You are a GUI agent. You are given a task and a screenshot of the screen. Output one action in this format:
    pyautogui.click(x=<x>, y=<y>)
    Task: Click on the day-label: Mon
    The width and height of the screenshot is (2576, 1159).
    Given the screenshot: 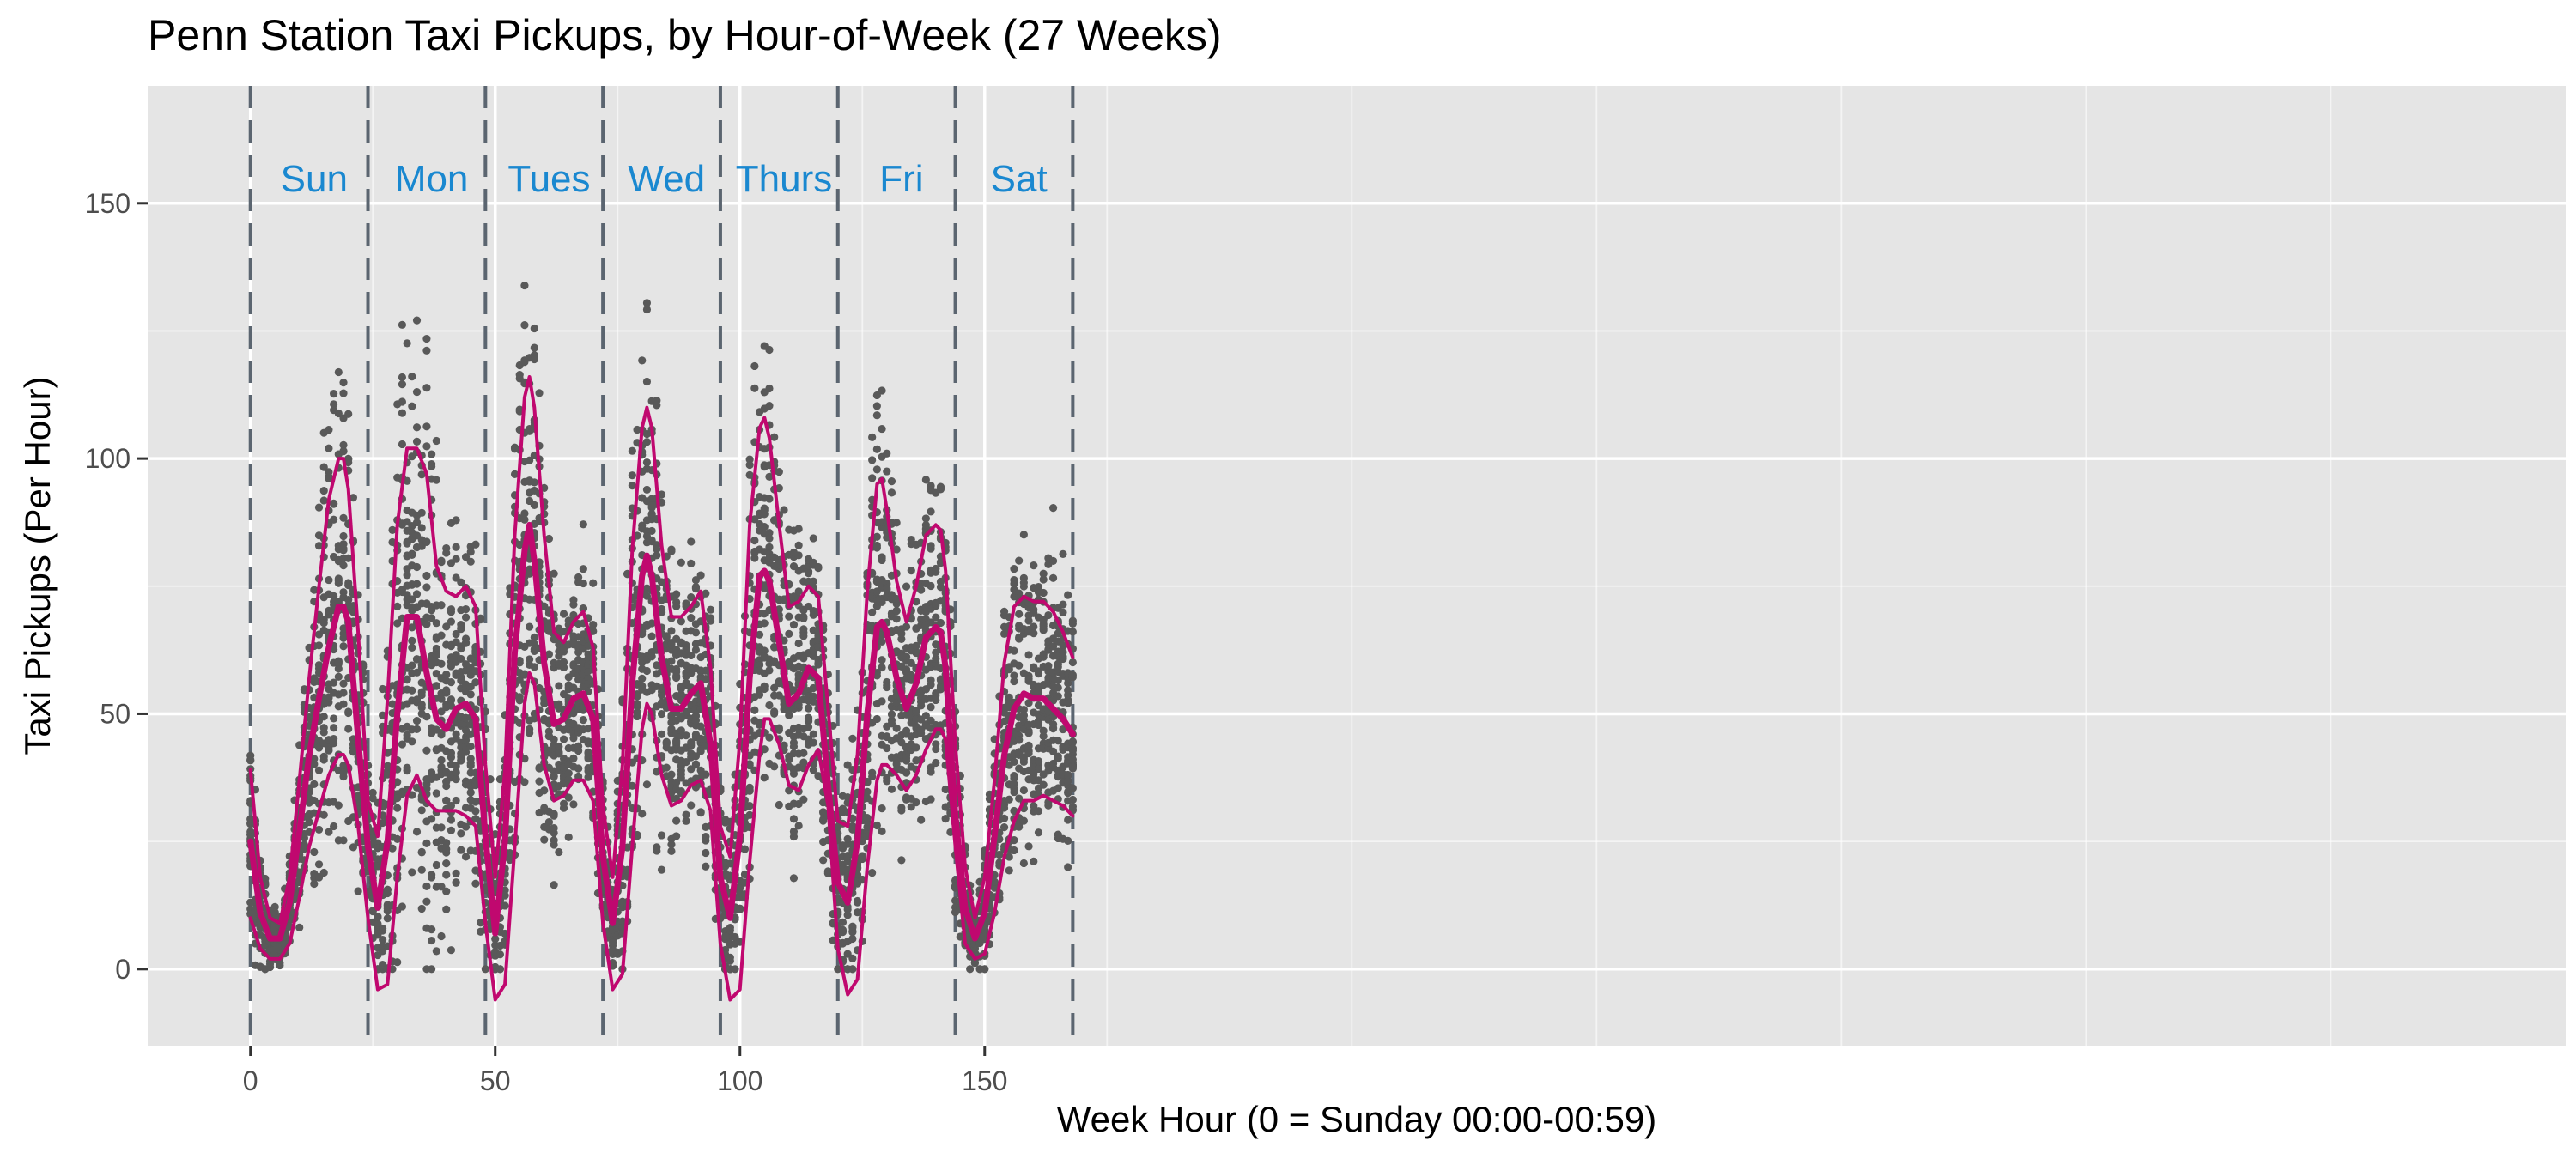 What is the action you would take?
    pyautogui.click(x=432, y=179)
    